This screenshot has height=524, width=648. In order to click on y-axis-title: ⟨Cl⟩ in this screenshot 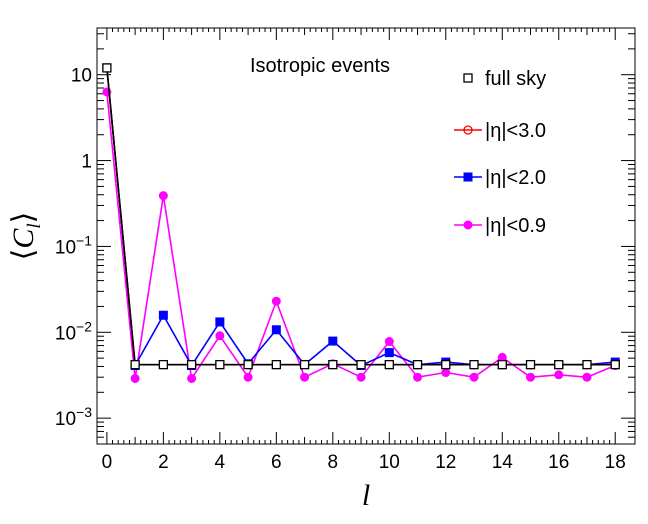, I will do `click(26, 236)`.